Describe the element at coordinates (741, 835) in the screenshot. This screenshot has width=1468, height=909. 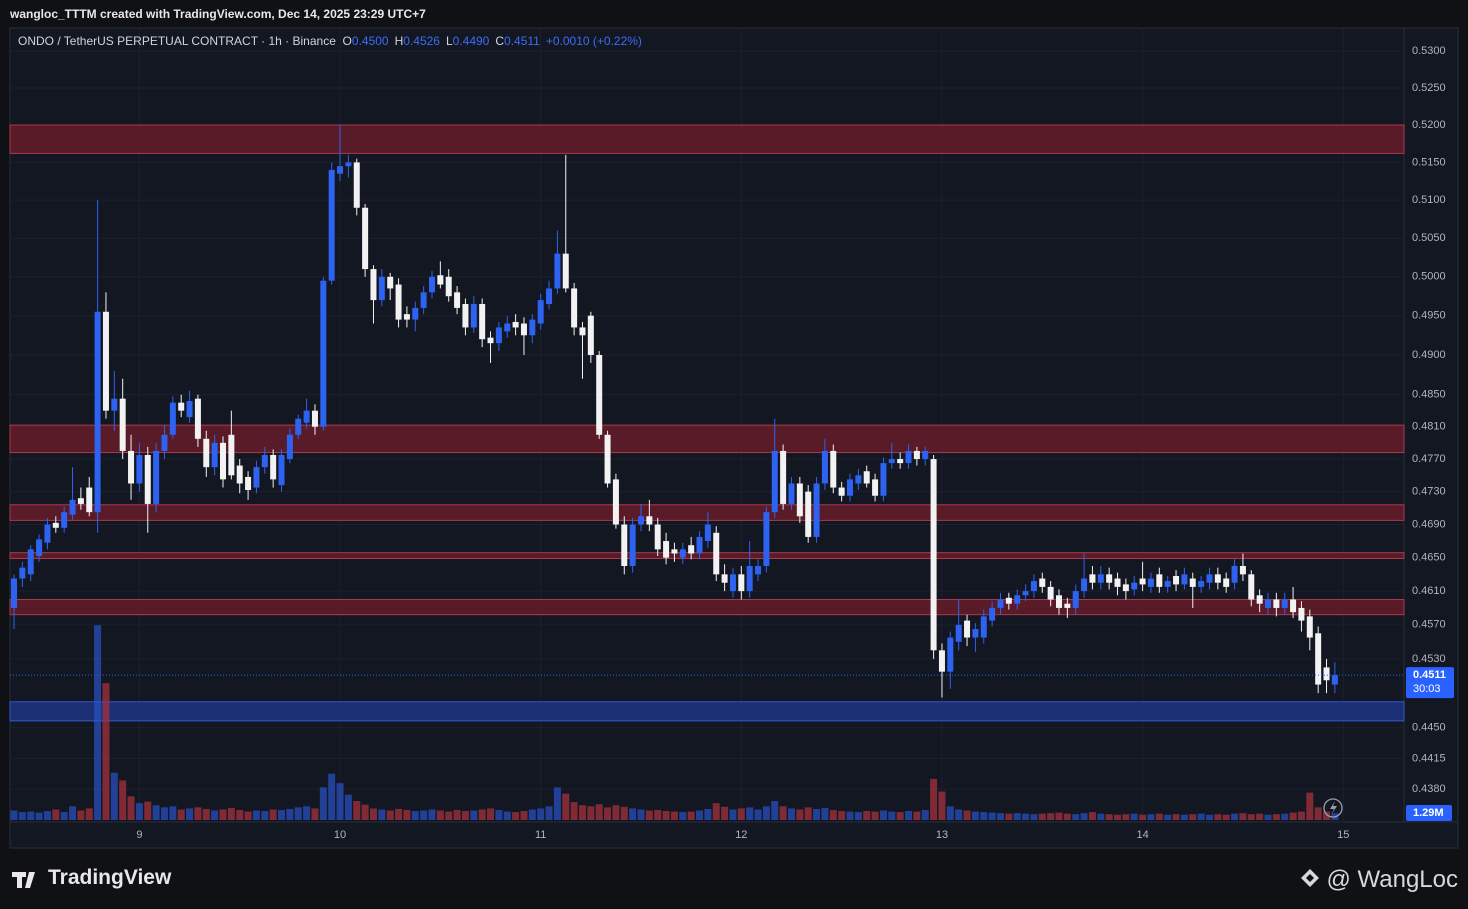
I see `x-tick-label: 12` at that location.